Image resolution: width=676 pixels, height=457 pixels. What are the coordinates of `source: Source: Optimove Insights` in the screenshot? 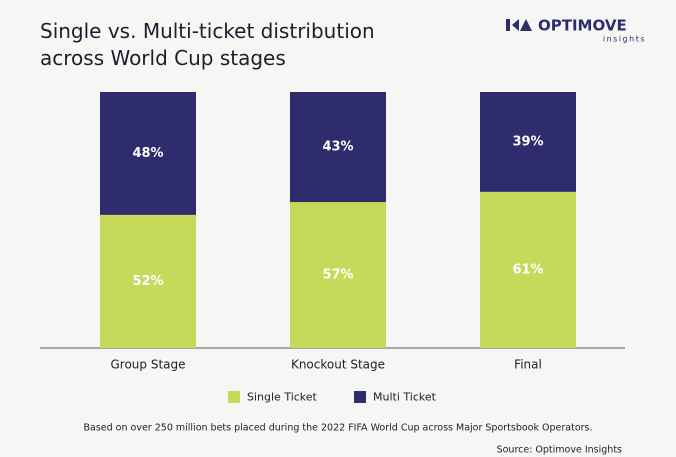 It's located at (559, 450).